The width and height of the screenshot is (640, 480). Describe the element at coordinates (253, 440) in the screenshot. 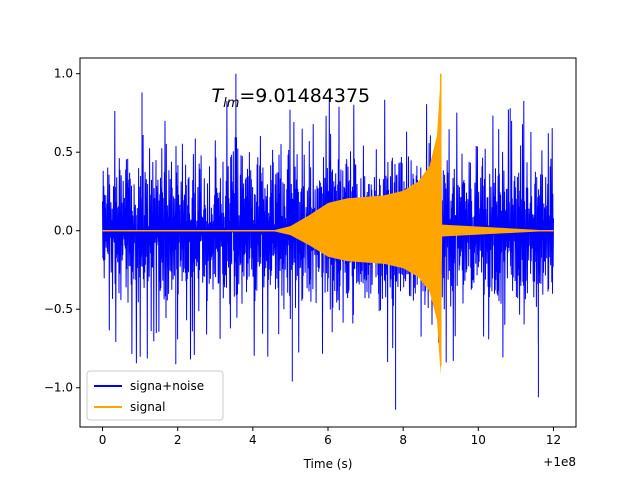

I see `x-tick-label: 4` at that location.